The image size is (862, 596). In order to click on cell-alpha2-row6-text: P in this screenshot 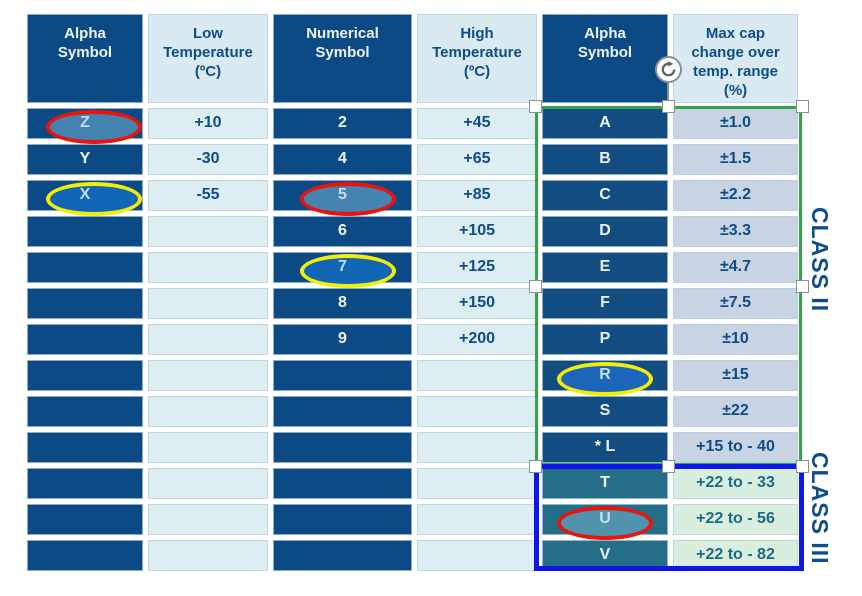, I will do `click(605, 339)`.